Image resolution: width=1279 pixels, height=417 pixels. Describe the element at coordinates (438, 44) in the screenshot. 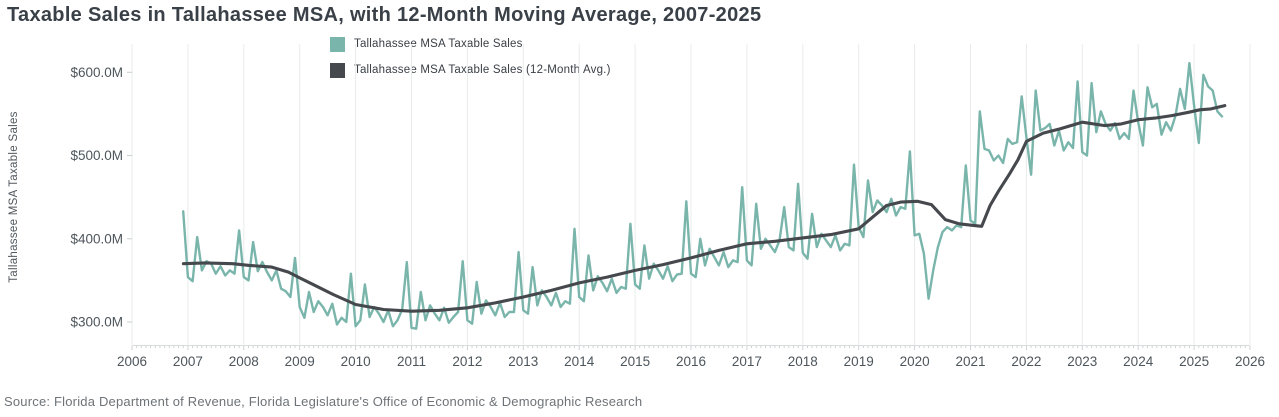

I see `legend-label: Tallahassee MSA Taxable Sales` at that location.